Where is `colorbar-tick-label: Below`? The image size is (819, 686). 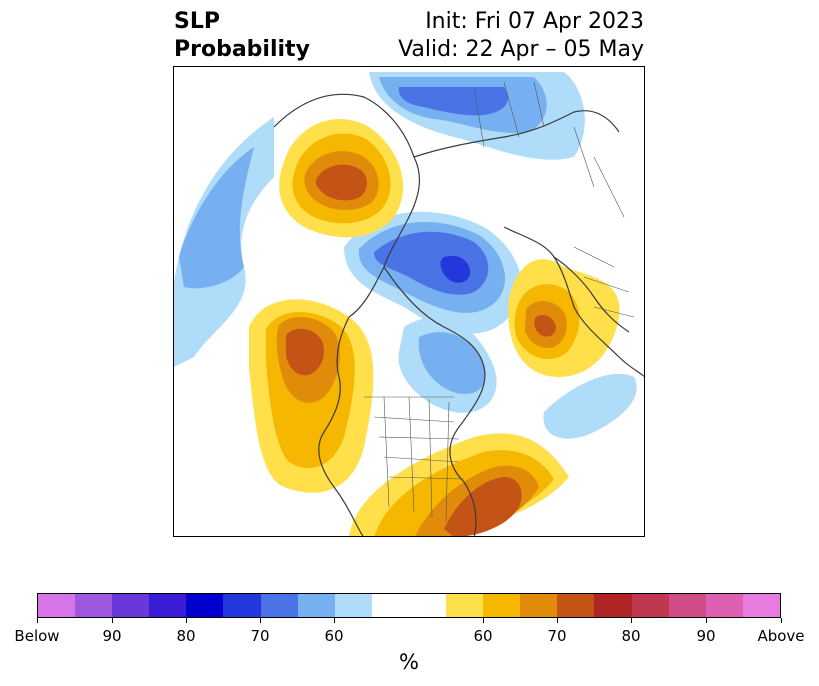 colorbar-tick-label: Below is located at coordinates (37, 636).